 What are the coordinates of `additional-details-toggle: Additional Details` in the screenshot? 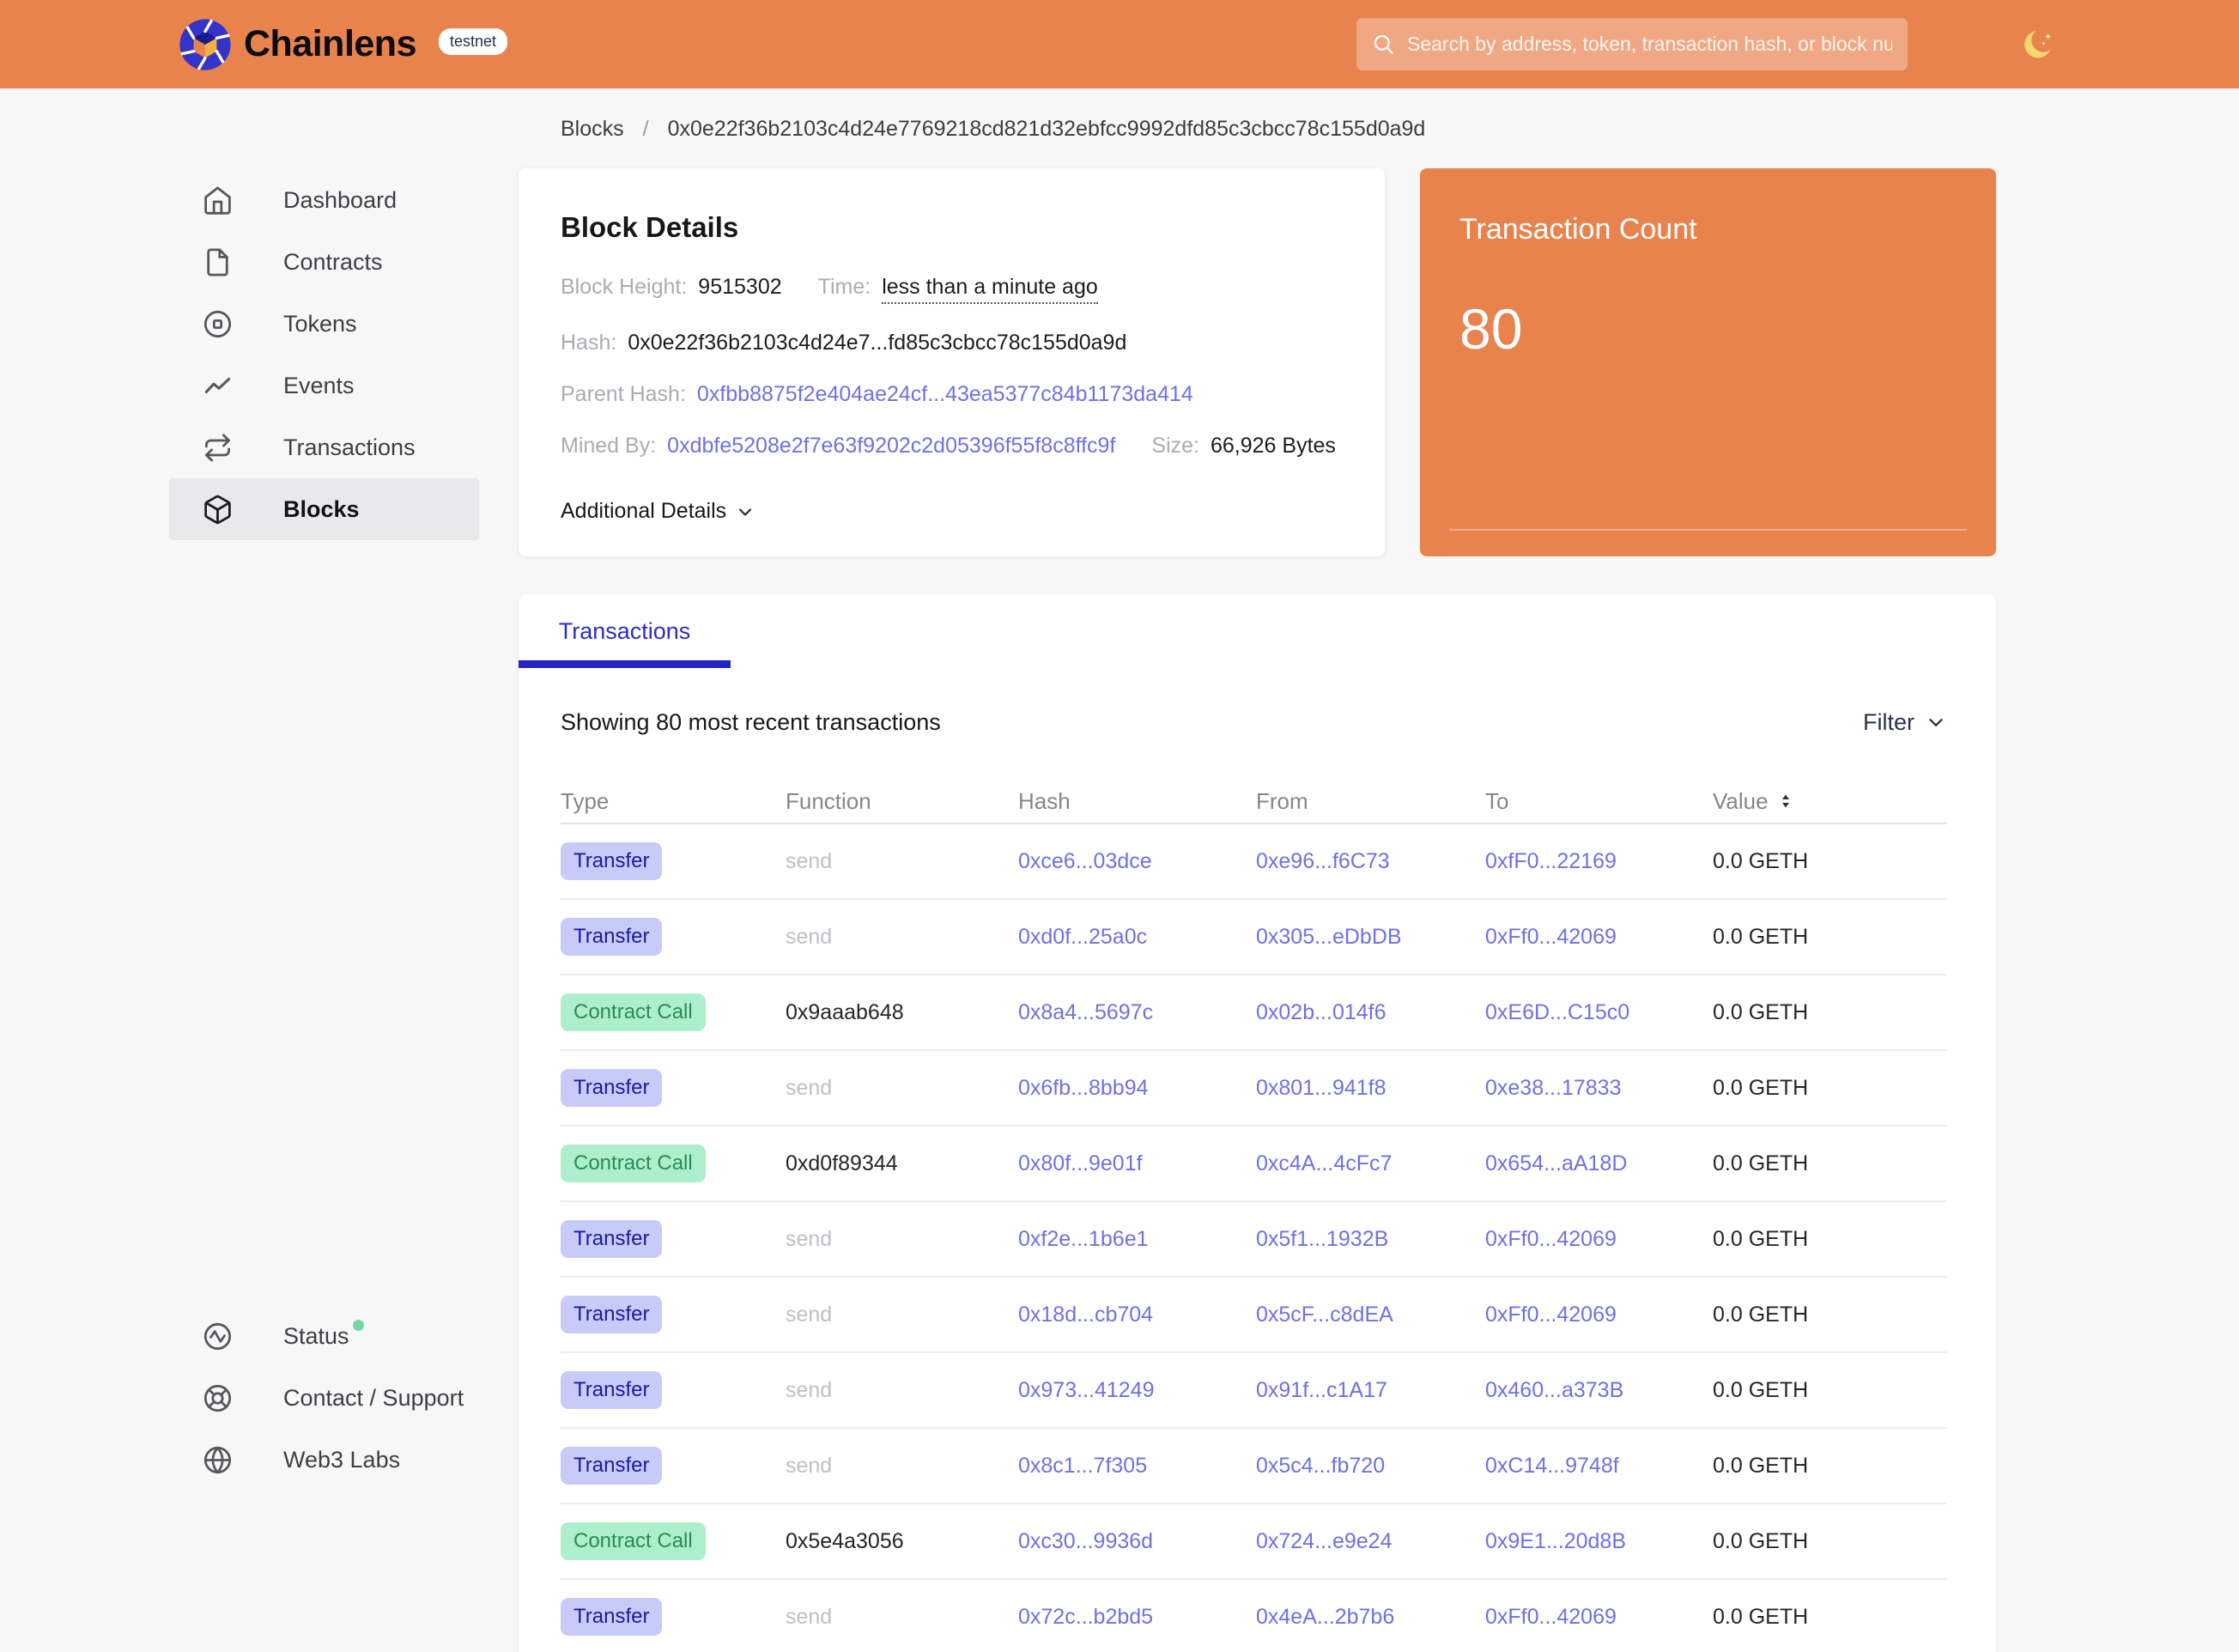 It's located at (658, 511).